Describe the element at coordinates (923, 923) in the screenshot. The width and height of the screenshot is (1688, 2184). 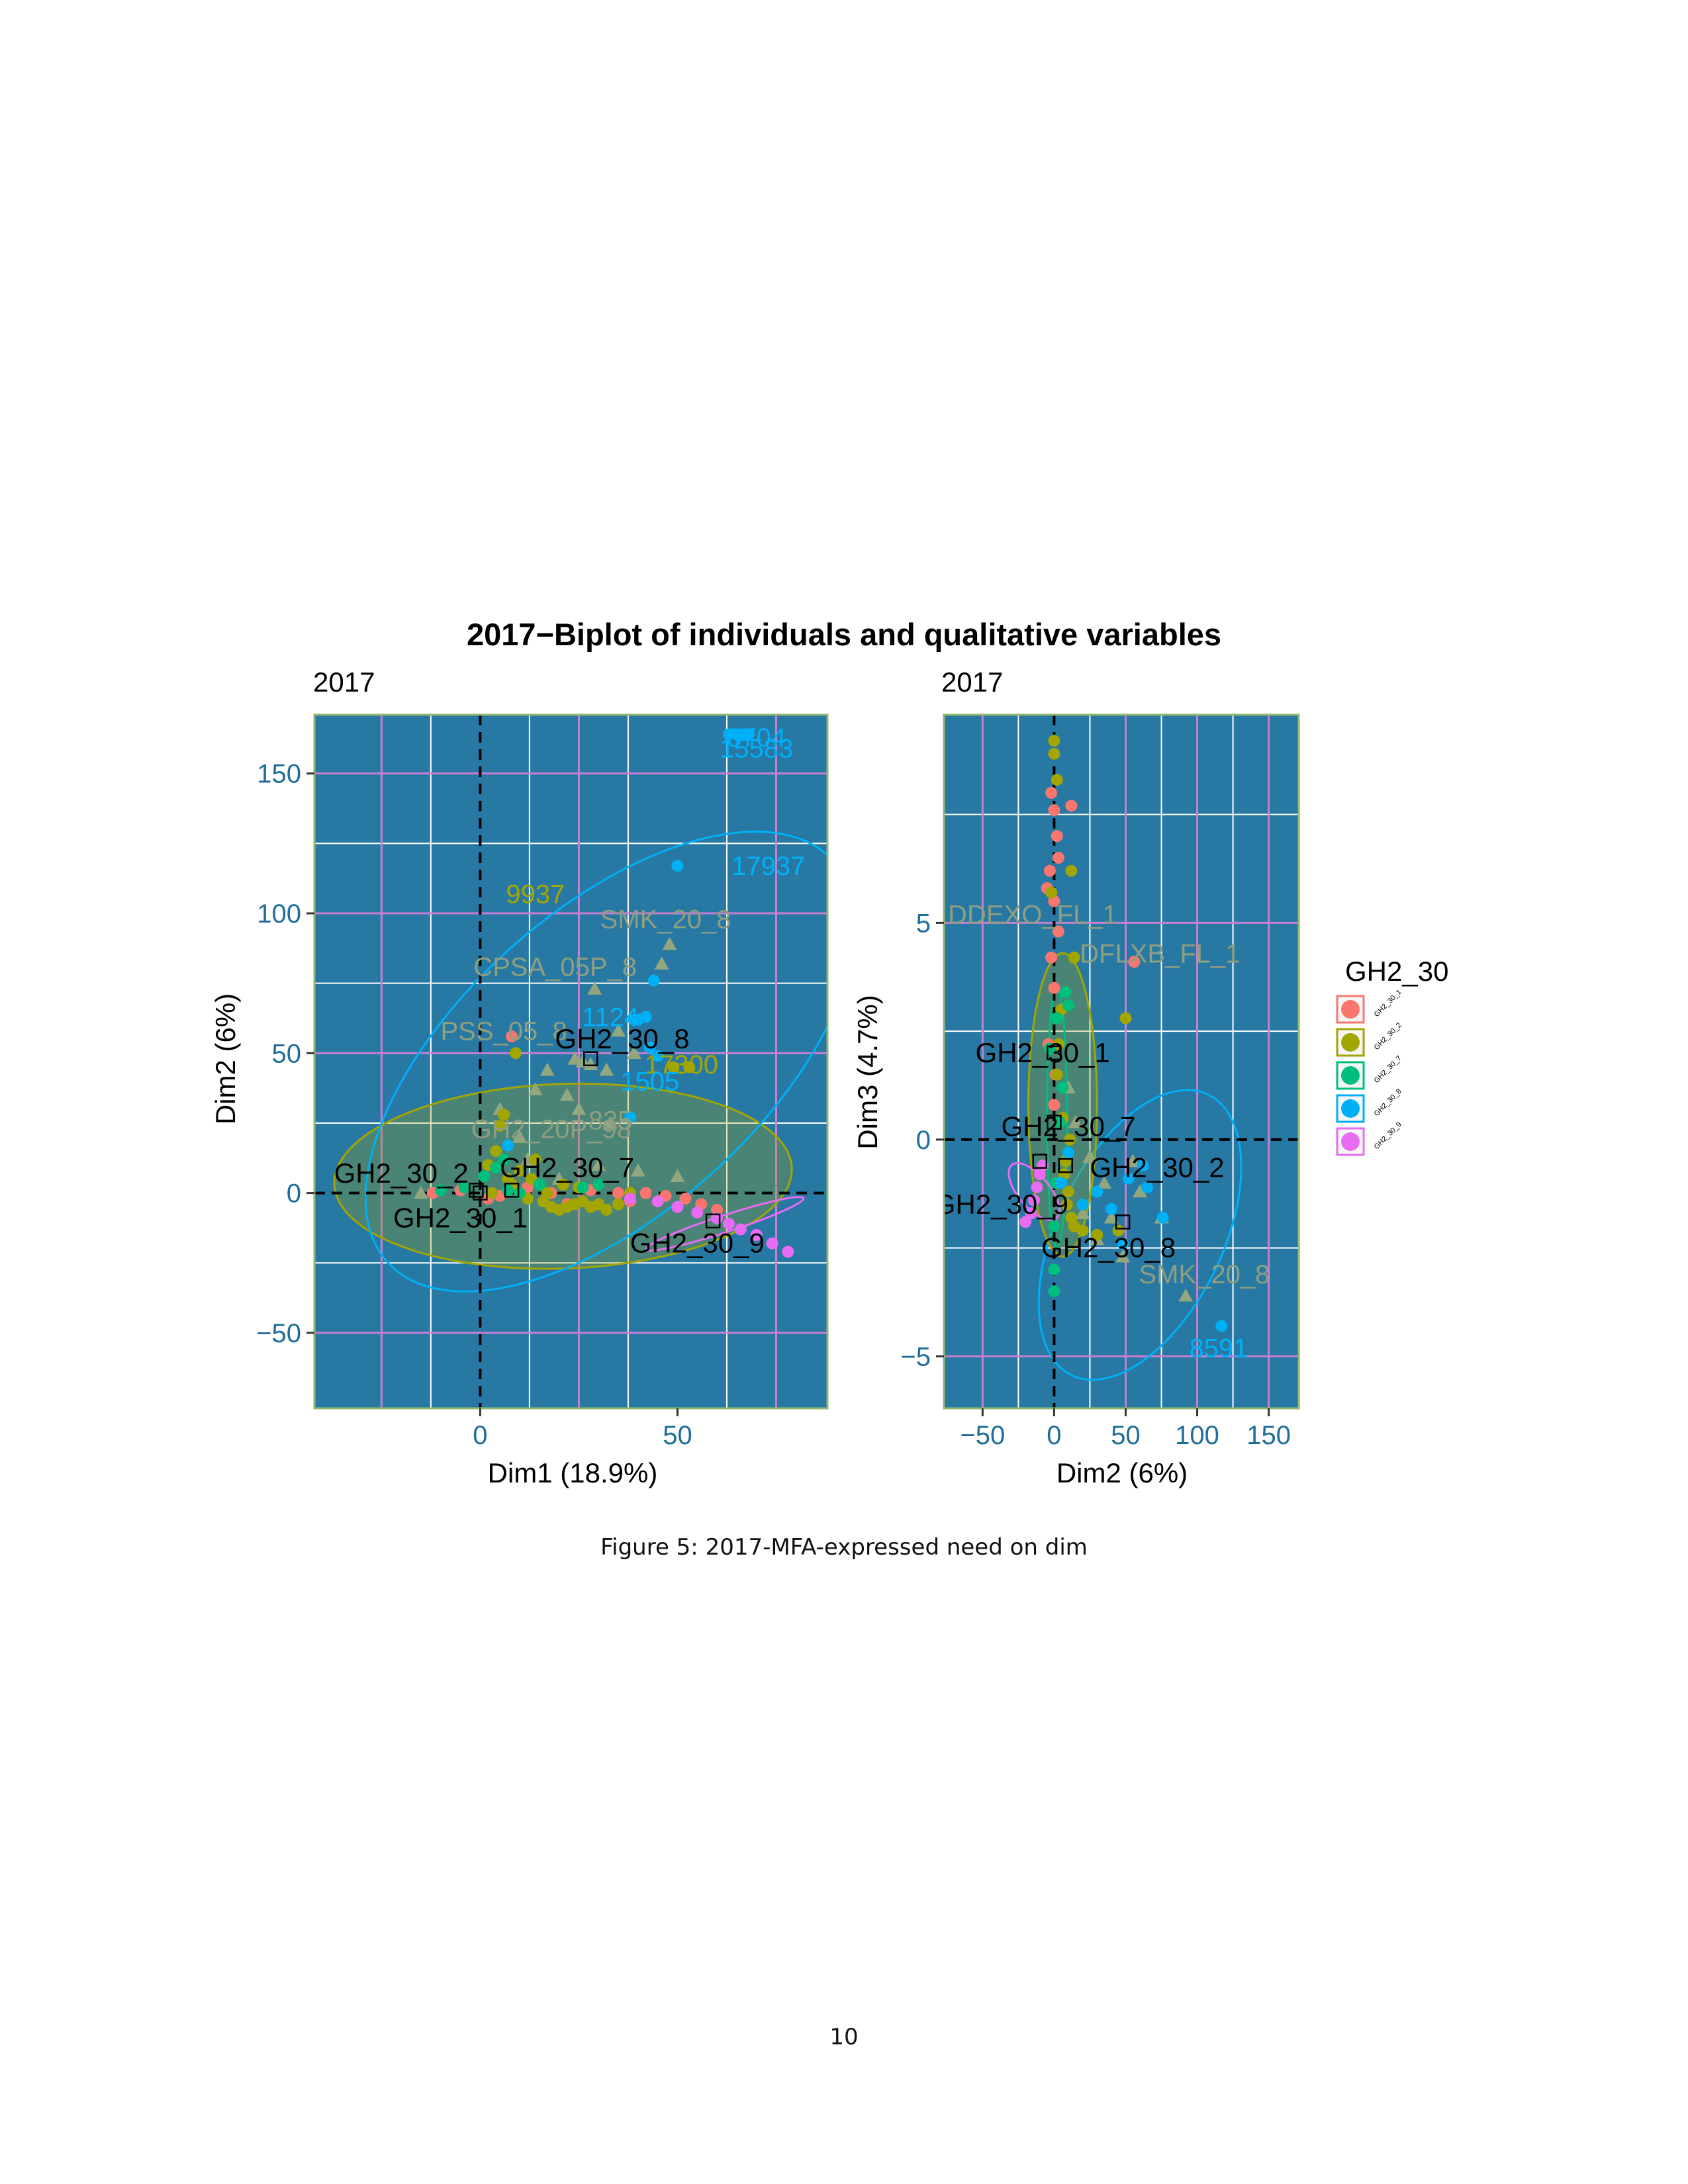
I see `y-tick-label: 5` at that location.